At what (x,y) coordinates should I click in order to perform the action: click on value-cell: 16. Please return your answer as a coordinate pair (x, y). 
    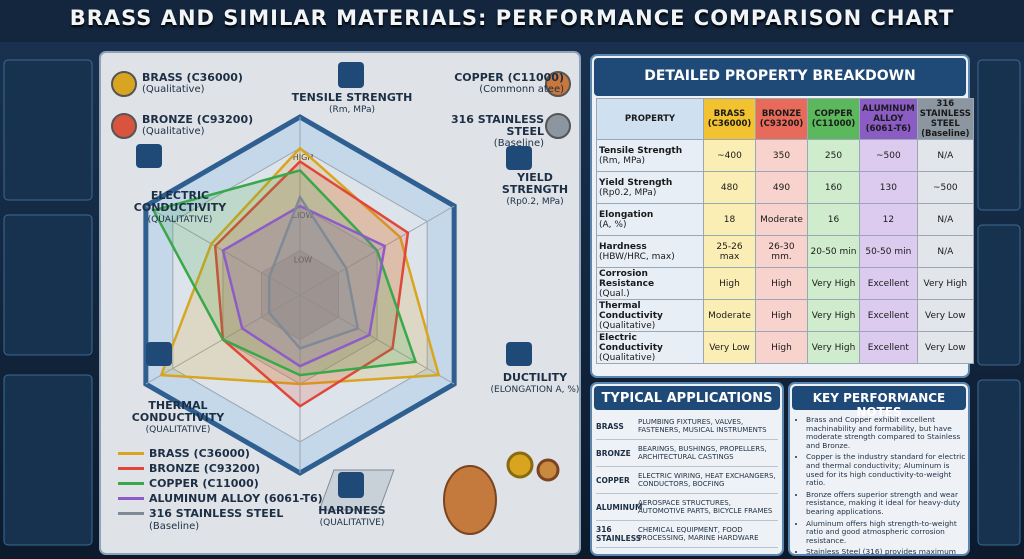
    Looking at the image, I should click on (833, 219).